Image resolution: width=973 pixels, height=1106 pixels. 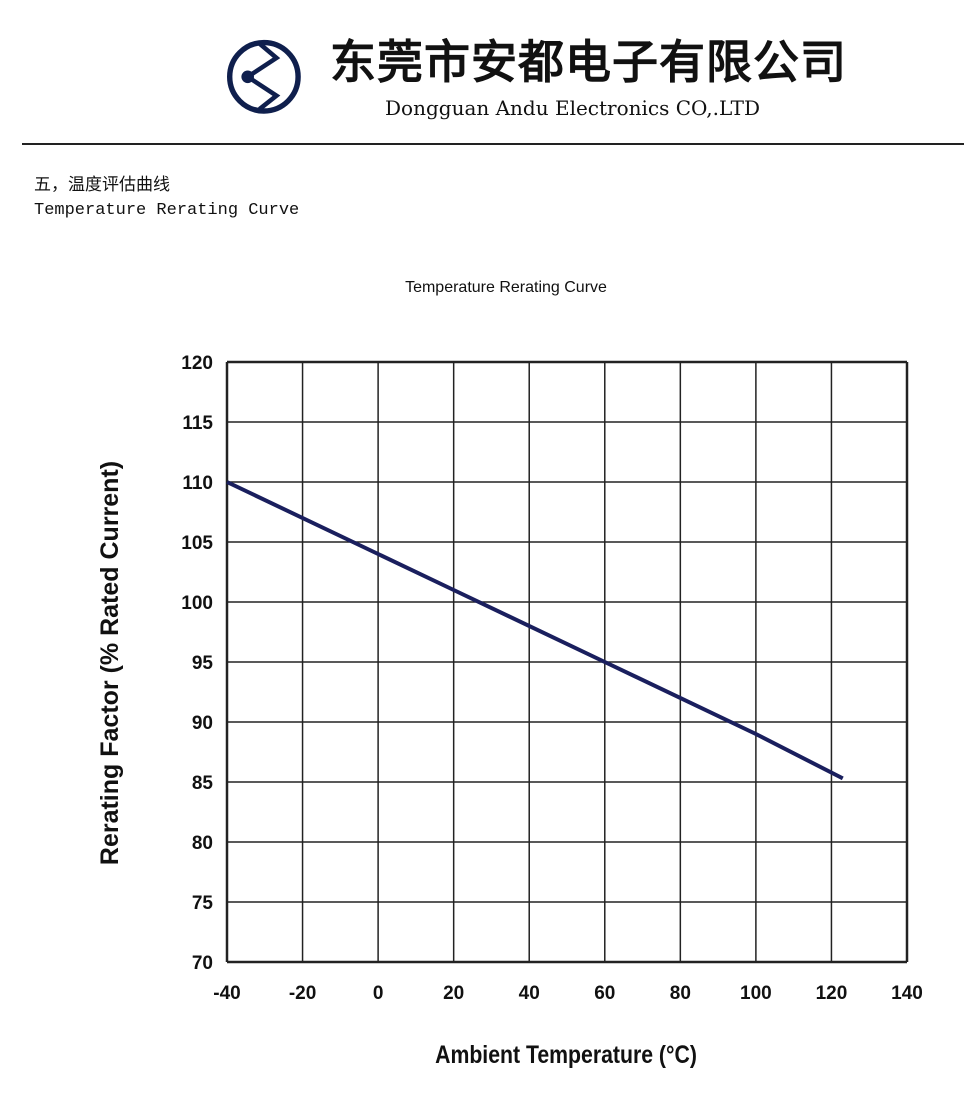 I want to click on company-logo-icon, so click(x=263, y=76).